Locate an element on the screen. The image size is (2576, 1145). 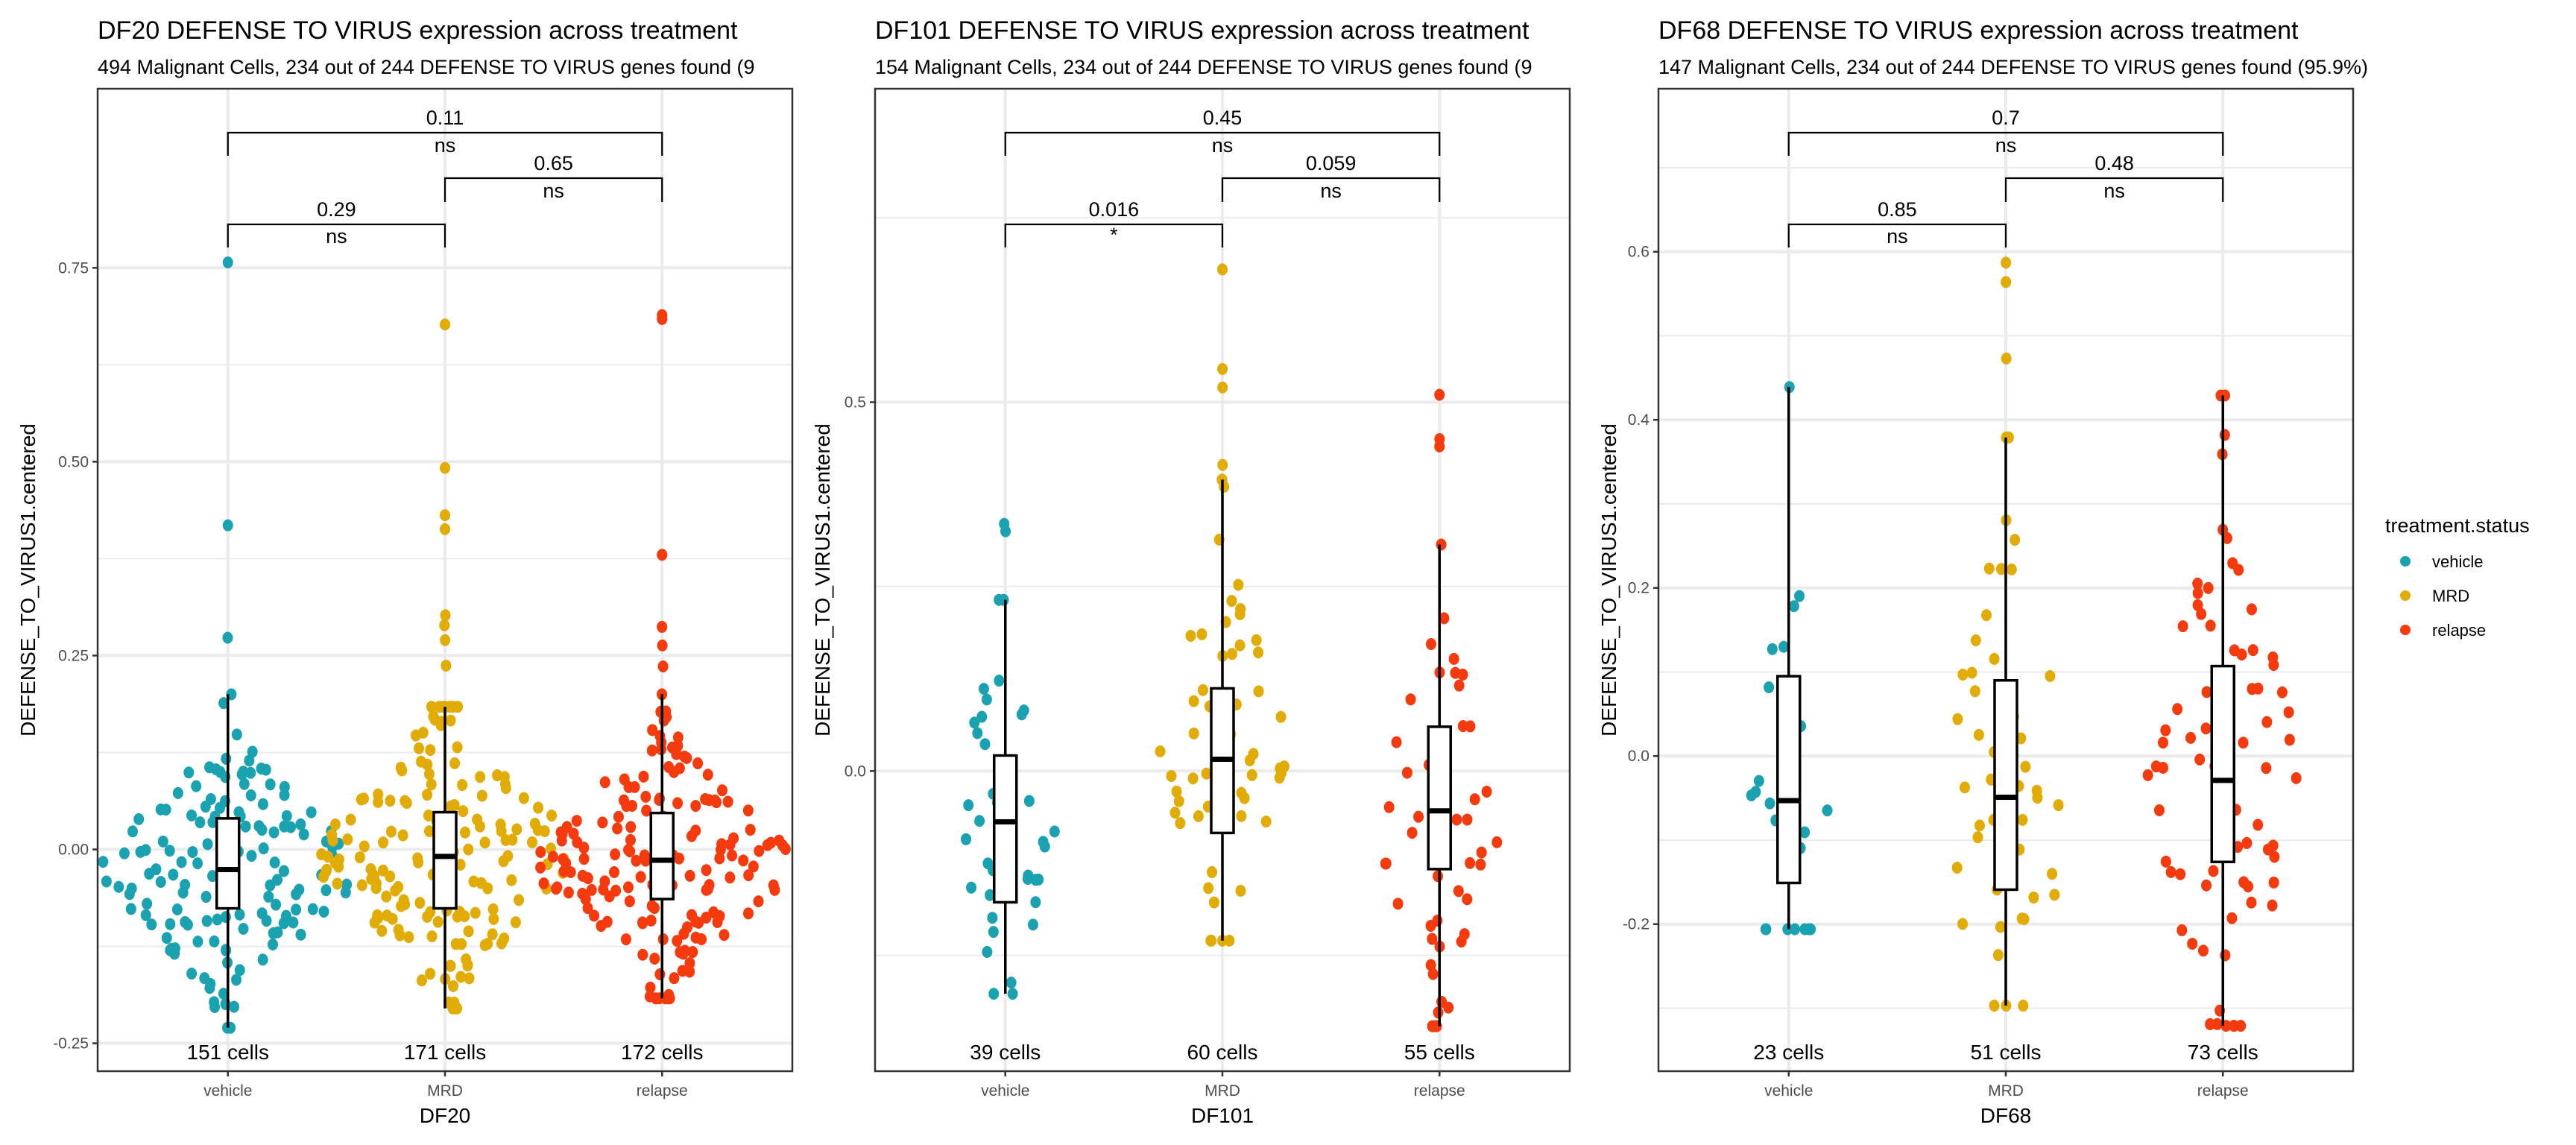
cells-count-label: 60 cells is located at coordinates (1222, 1052).